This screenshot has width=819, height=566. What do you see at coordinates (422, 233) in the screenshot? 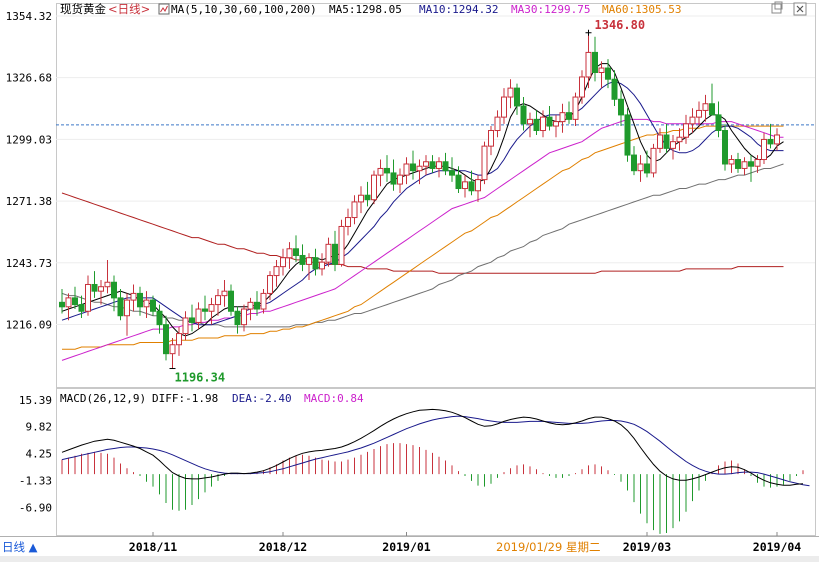
I see `ma200-line` at bounding box center [422, 233].